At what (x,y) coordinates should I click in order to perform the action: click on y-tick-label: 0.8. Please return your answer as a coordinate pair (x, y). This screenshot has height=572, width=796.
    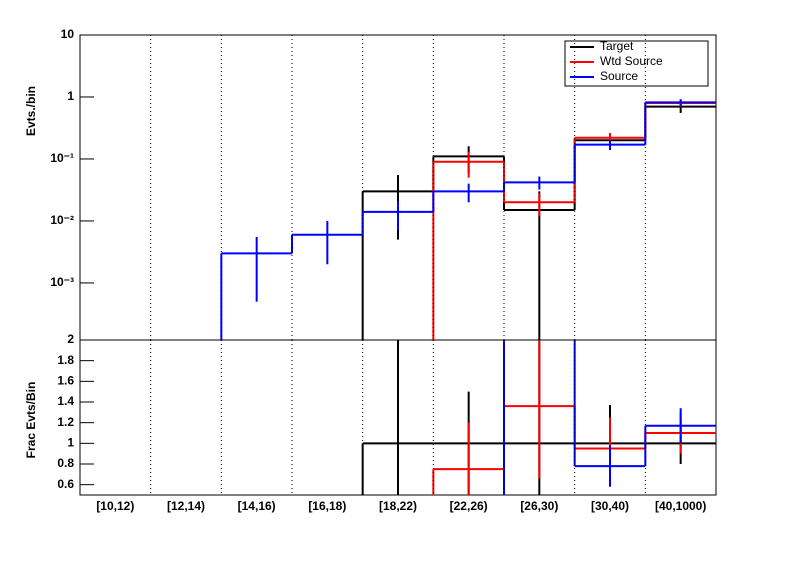
    Looking at the image, I should click on (65, 463).